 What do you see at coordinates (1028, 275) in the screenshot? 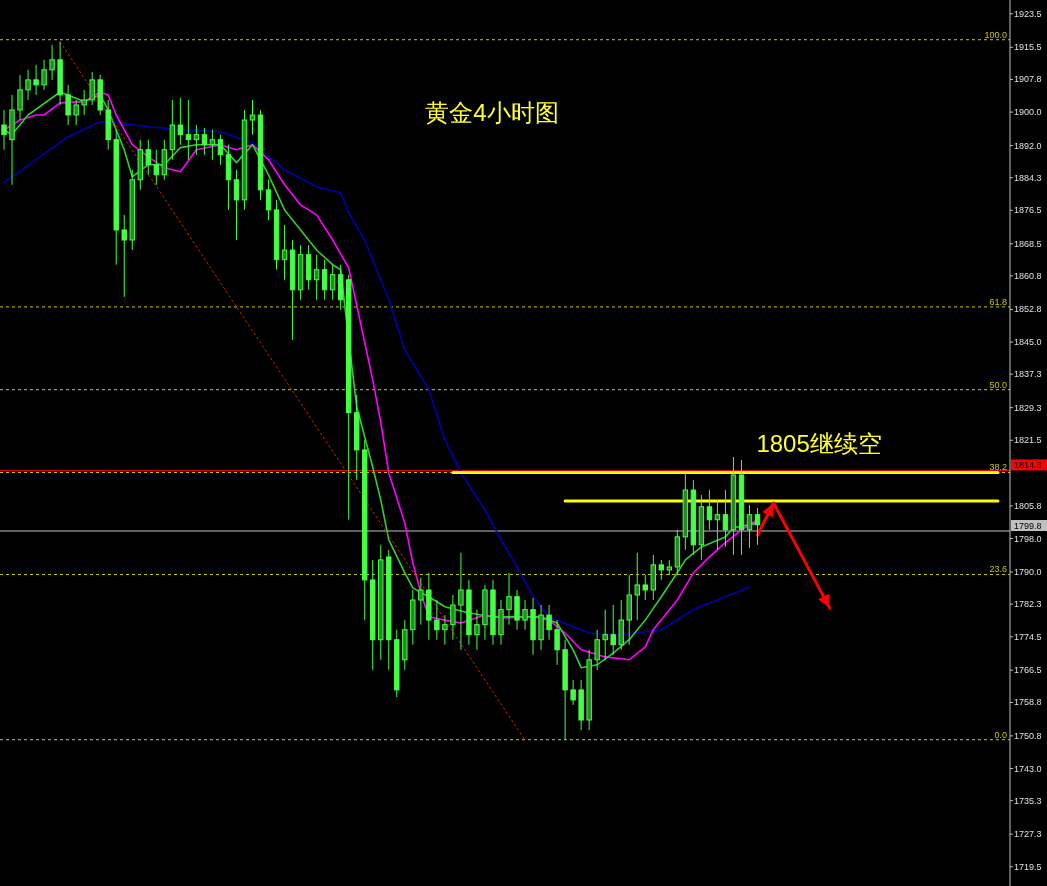
I see `y-tick-label: 1860.8` at bounding box center [1028, 275].